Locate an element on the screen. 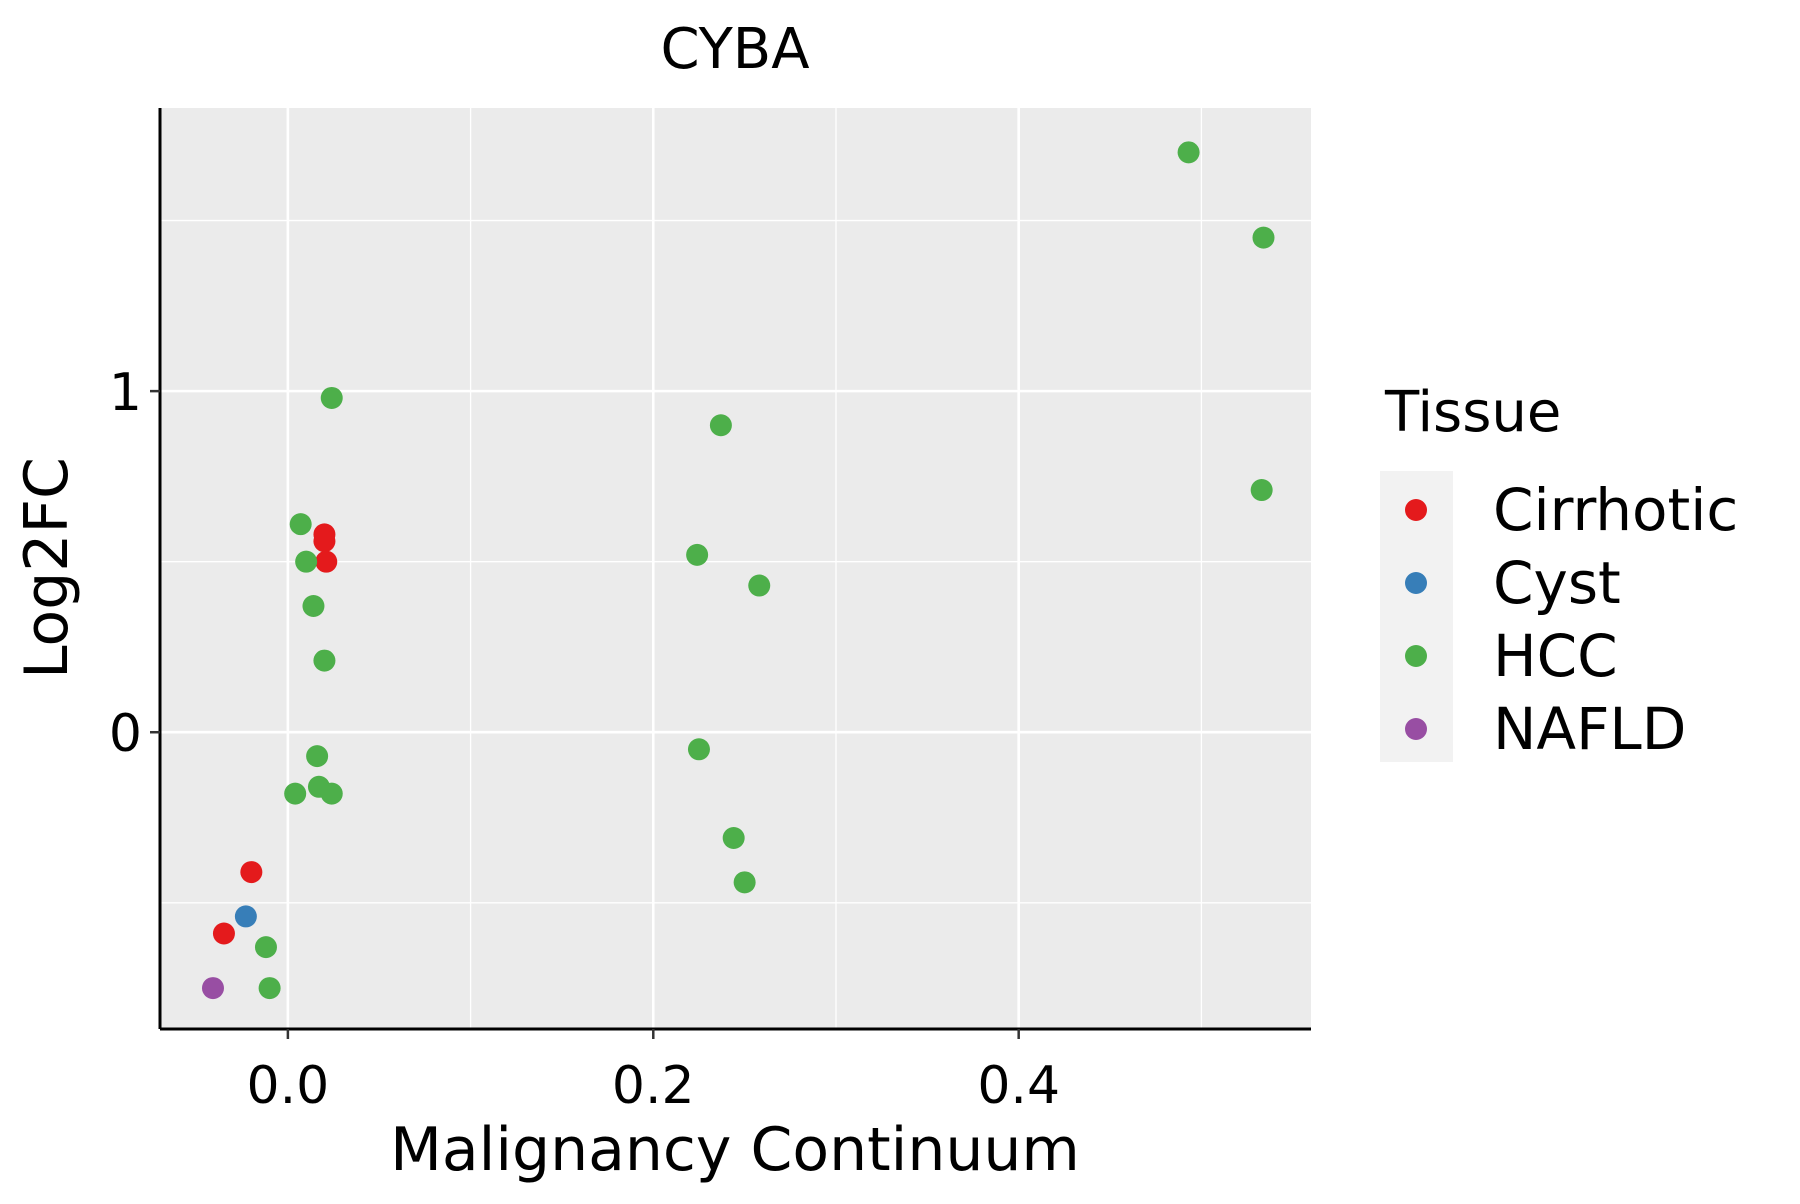 The height and width of the screenshot is (1204, 1800). x-tick-label: 0.2 is located at coordinates (653, 1086).